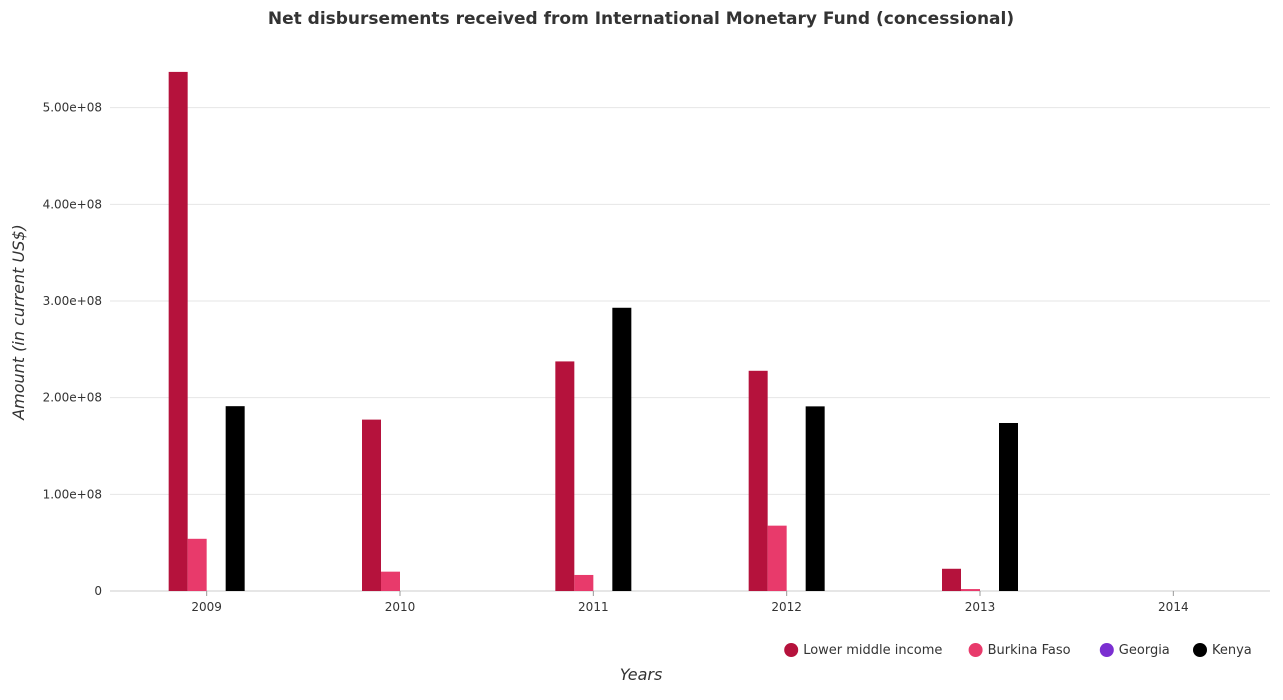 The width and height of the screenshot is (1283, 700). I want to click on y-tick-label: 2.00e+08, so click(72, 398).